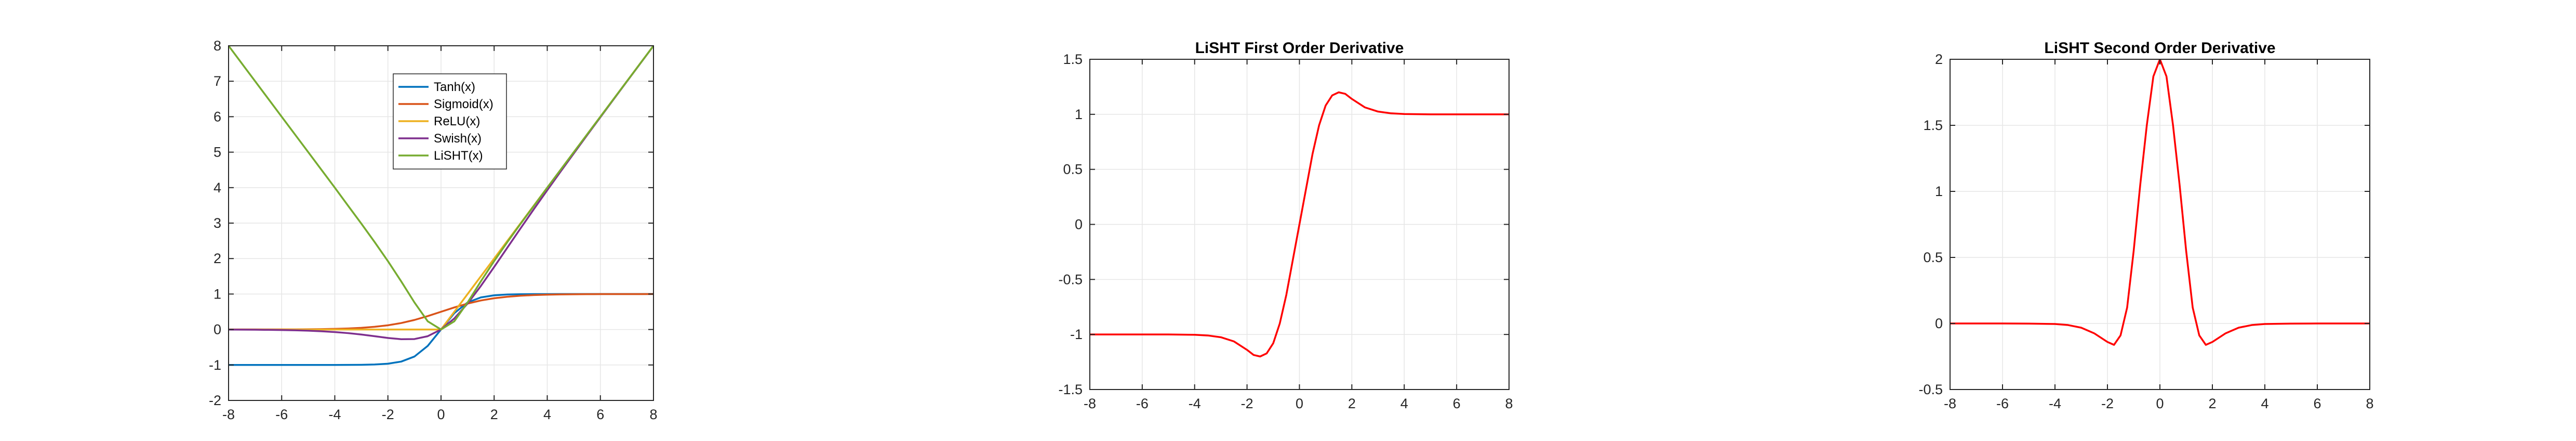  Describe the element at coordinates (2159, 48) in the screenshot. I see `chart-title: LiSHT Second Order Derivative` at that location.